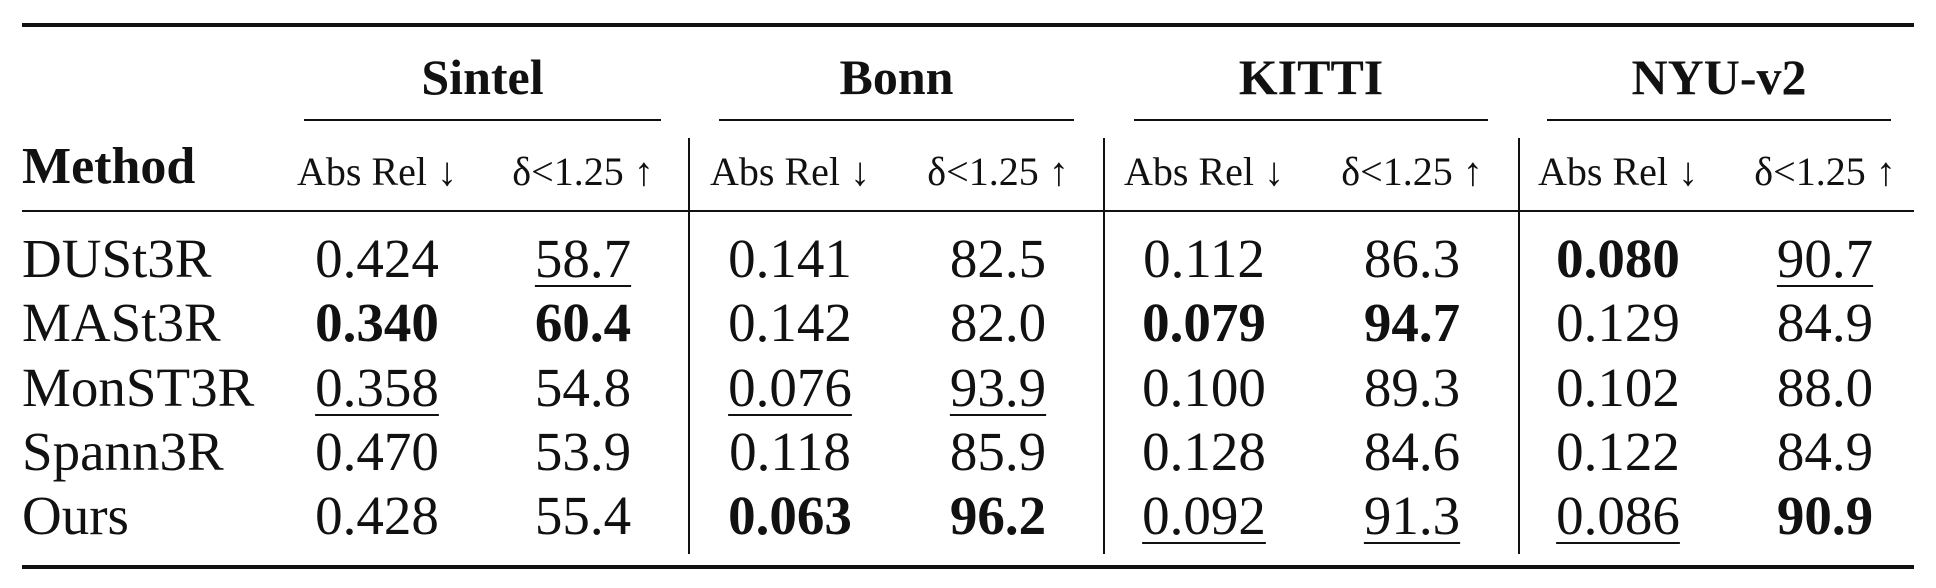 This screenshot has height=588, width=1936. Describe the element at coordinates (138, 387) in the screenshot. I see `method-name: MonST3R` at that location.